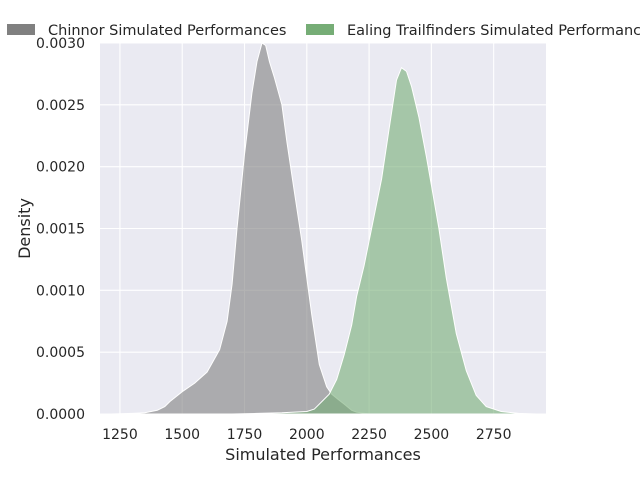 The image size is (640, 480). Describe the element at coordinates (24, 228) in the screenshot. I see `y-axis-label: Density` at that location.